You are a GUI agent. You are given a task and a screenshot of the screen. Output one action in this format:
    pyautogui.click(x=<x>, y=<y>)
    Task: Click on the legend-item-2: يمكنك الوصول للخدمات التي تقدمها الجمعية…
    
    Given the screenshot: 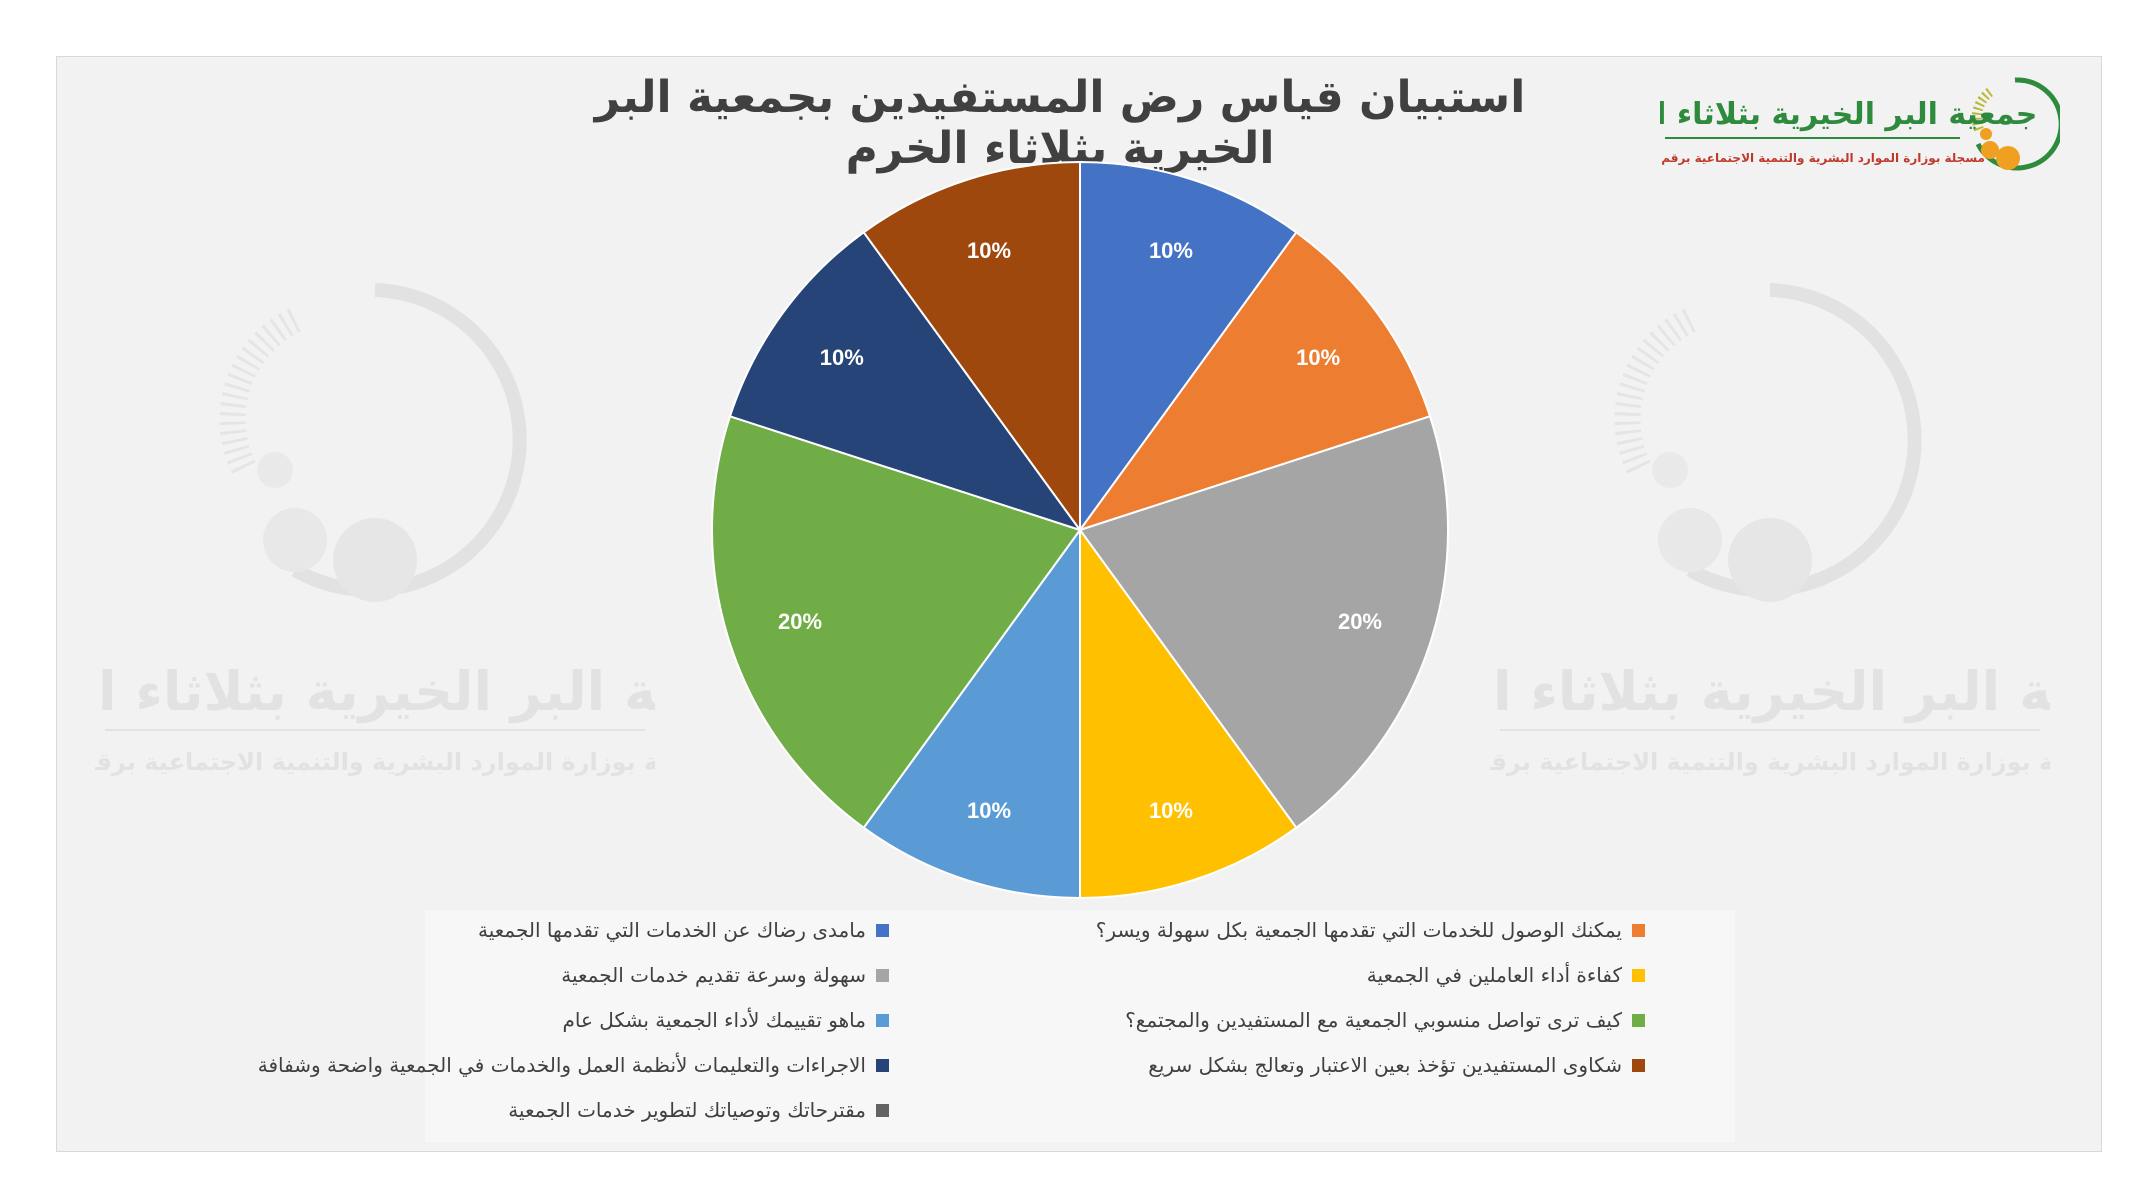 What is the action you would take?
    pyautogui.click(x=1370, y=930)
    